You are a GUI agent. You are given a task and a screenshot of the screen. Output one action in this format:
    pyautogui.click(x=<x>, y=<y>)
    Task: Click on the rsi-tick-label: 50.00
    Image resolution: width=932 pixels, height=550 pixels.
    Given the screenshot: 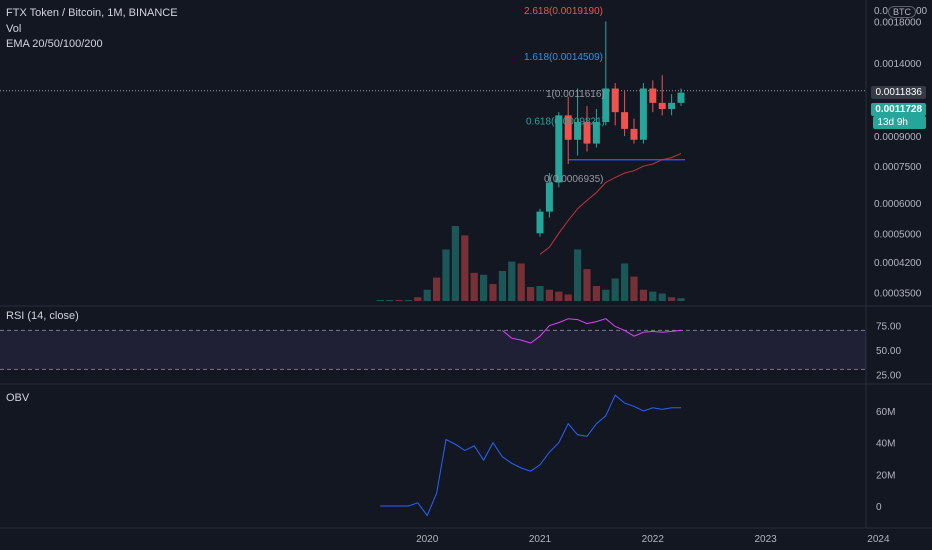 What is the action you would take?
    pyautogui.click(x=888, y=351)
    